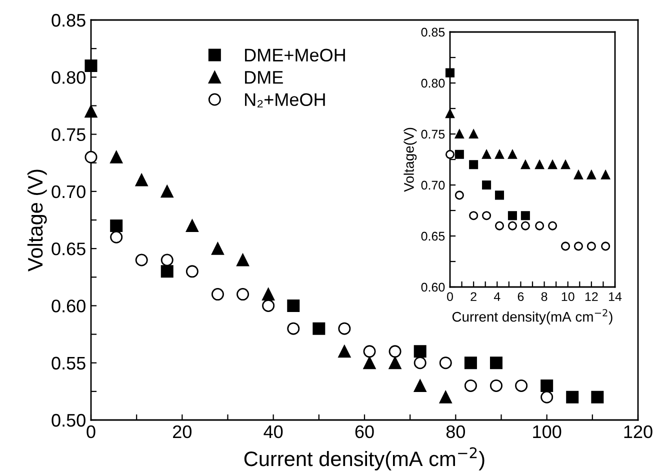 The width and height of the screenshot is (657, 476). Describe the element at coordinates (37, 221) in the screenshot. I see `y-axis-title: Voltage (V)` at that location.